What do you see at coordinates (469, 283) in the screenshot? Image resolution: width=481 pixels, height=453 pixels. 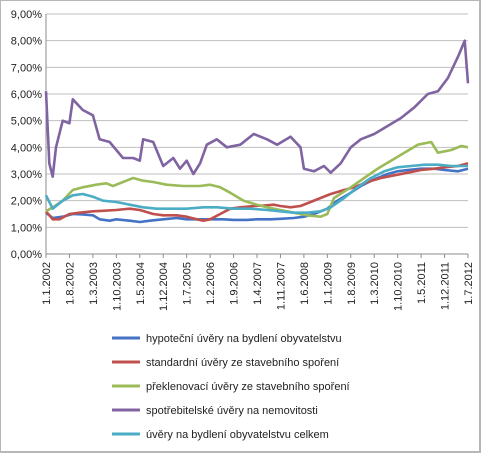 I see `x-tick-label: 1.7.2012` at bounding box center [469, 283].